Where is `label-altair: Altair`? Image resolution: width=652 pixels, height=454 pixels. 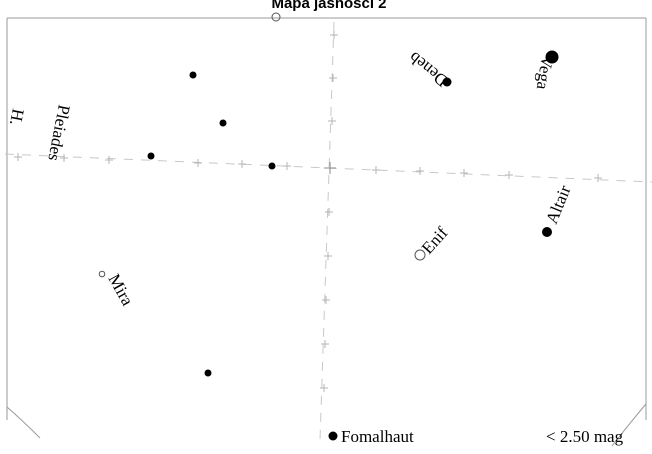 label-altair: Altair is located at coordinates (558, 204).